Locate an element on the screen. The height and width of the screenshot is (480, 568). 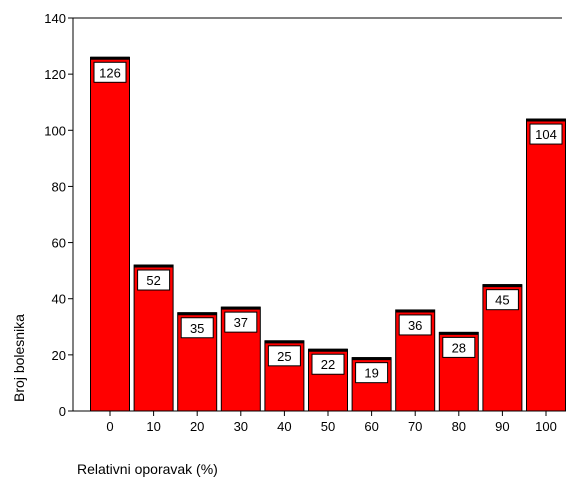
x-axis-title: Relativni oporavak (%) is located at coordinates (147, 469).